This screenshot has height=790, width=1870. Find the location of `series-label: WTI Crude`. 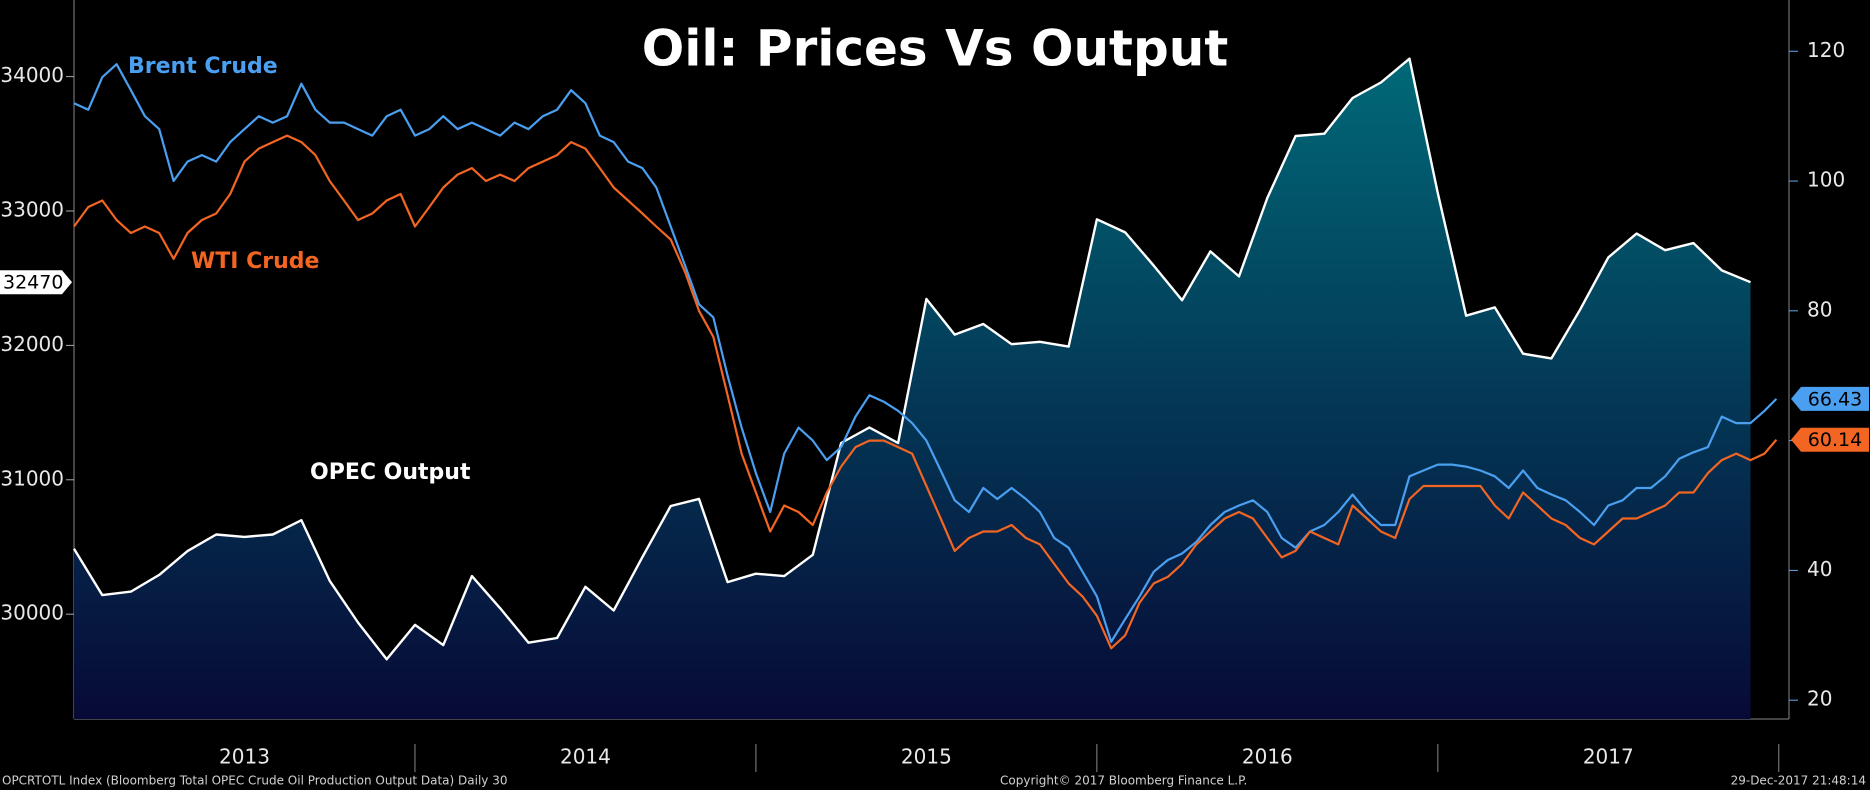

series-label: WTI Crude is located at coordinates (255, 261).